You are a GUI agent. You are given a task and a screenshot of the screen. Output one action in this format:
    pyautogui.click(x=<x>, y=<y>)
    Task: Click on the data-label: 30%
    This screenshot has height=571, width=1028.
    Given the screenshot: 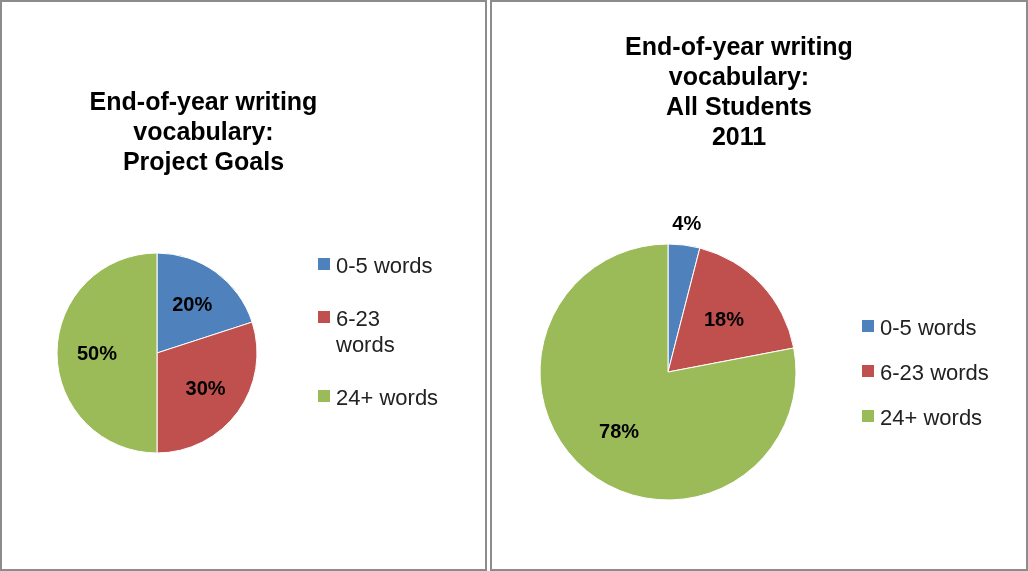 What is the action you would take?
    pyautogui.click(x=205, y=388)
    